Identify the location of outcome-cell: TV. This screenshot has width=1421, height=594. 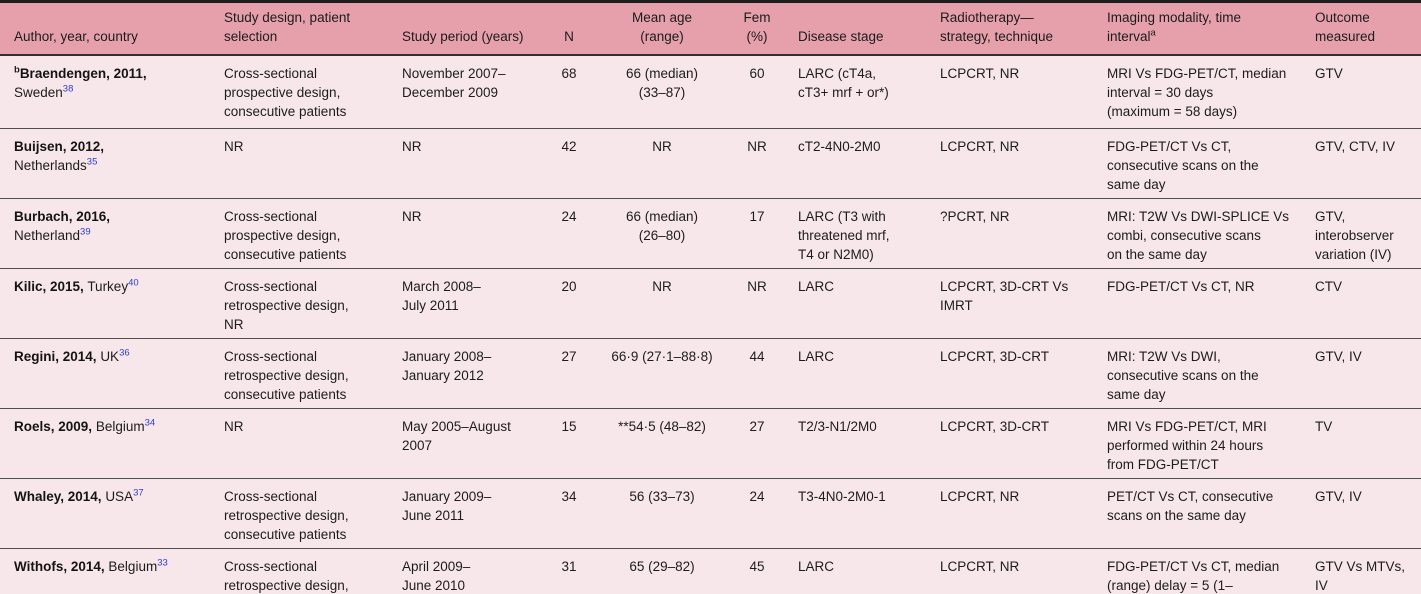
(1362, 443).